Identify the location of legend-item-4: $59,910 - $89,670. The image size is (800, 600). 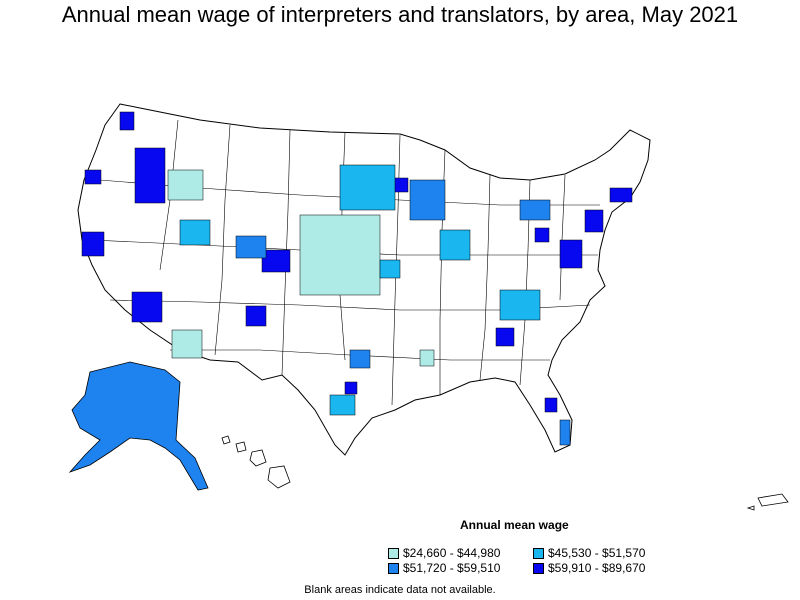
(589, 568).